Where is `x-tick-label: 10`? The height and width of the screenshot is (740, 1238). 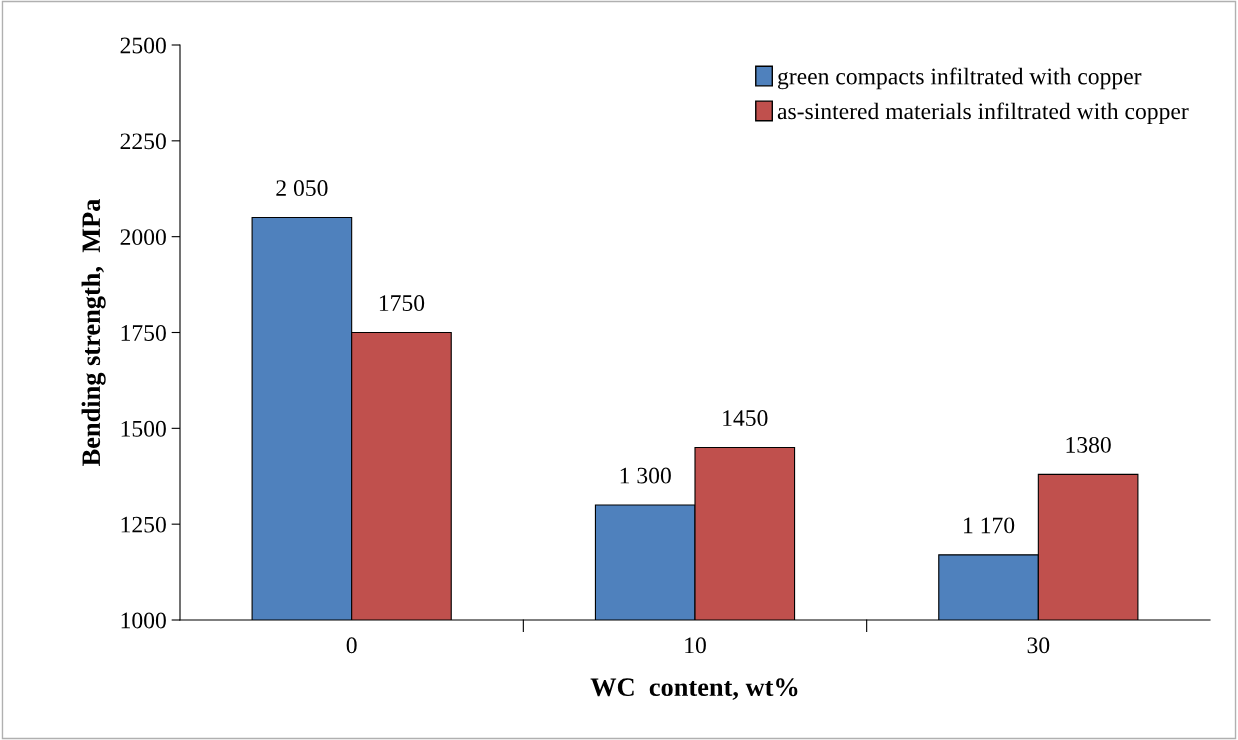 x-tick-label: 10 is located at coordinates (695, 645).